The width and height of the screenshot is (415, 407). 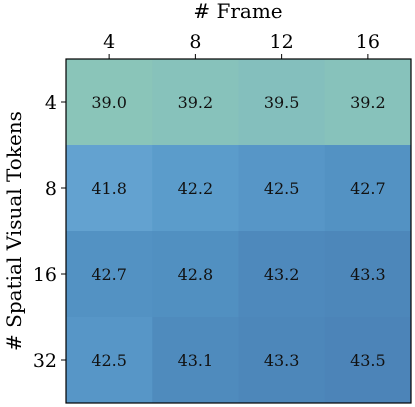 I want to click on x-tick-label: 8, so click(x=195, y=42).